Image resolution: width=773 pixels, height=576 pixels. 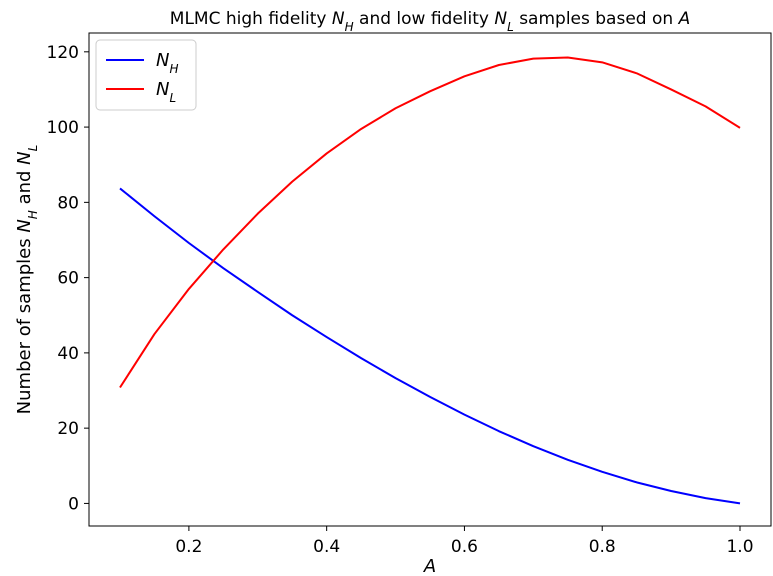 I want to click on x-axis-label: A, so click(x=429, y=566).